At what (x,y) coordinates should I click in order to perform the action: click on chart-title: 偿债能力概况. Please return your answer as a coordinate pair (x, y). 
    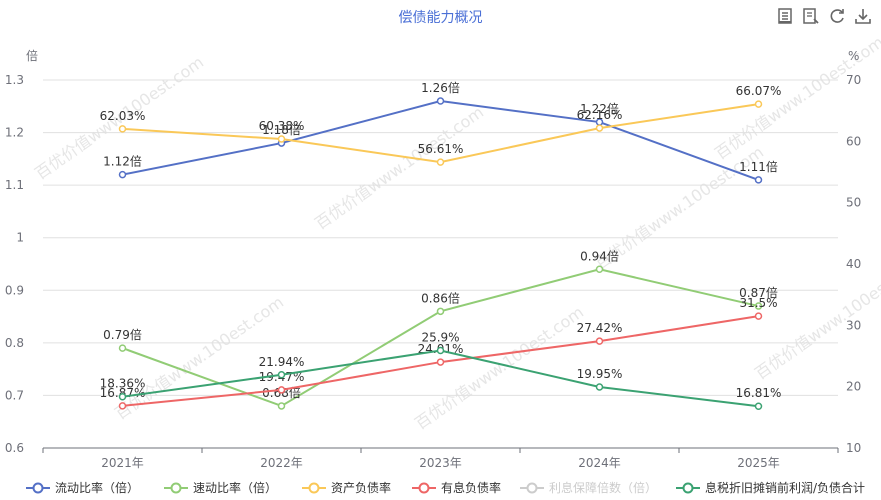
    Looking at the image, I should click on (440, 18).